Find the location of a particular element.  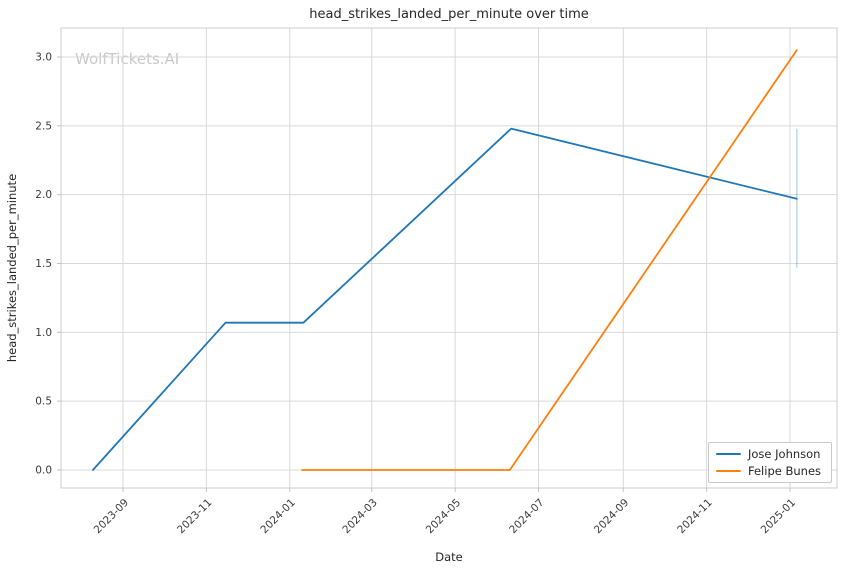

legend-label: Felipe Bunes is located at coordinates (785, 471).